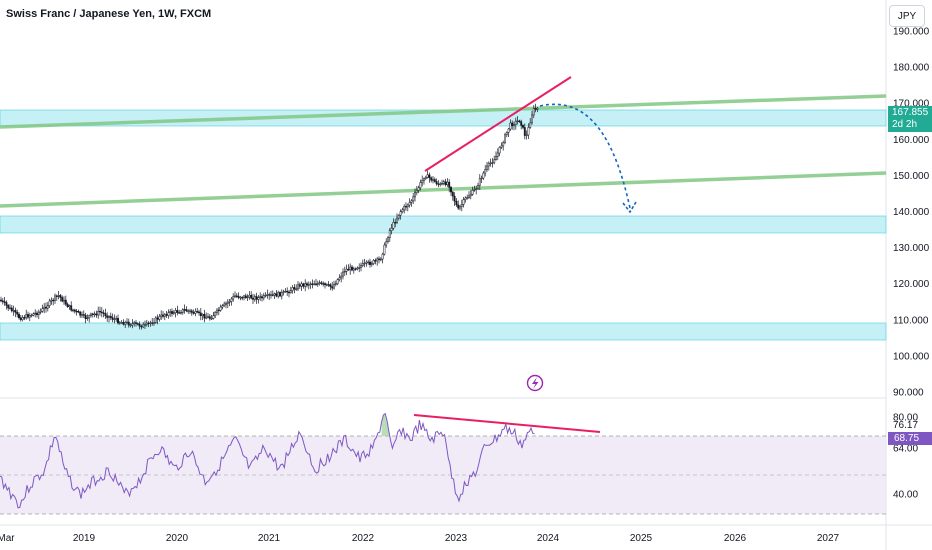 Image resolution: width=932 pixels, height=550 pixels. I want to click on support-zone-middle, so click(443, 224).